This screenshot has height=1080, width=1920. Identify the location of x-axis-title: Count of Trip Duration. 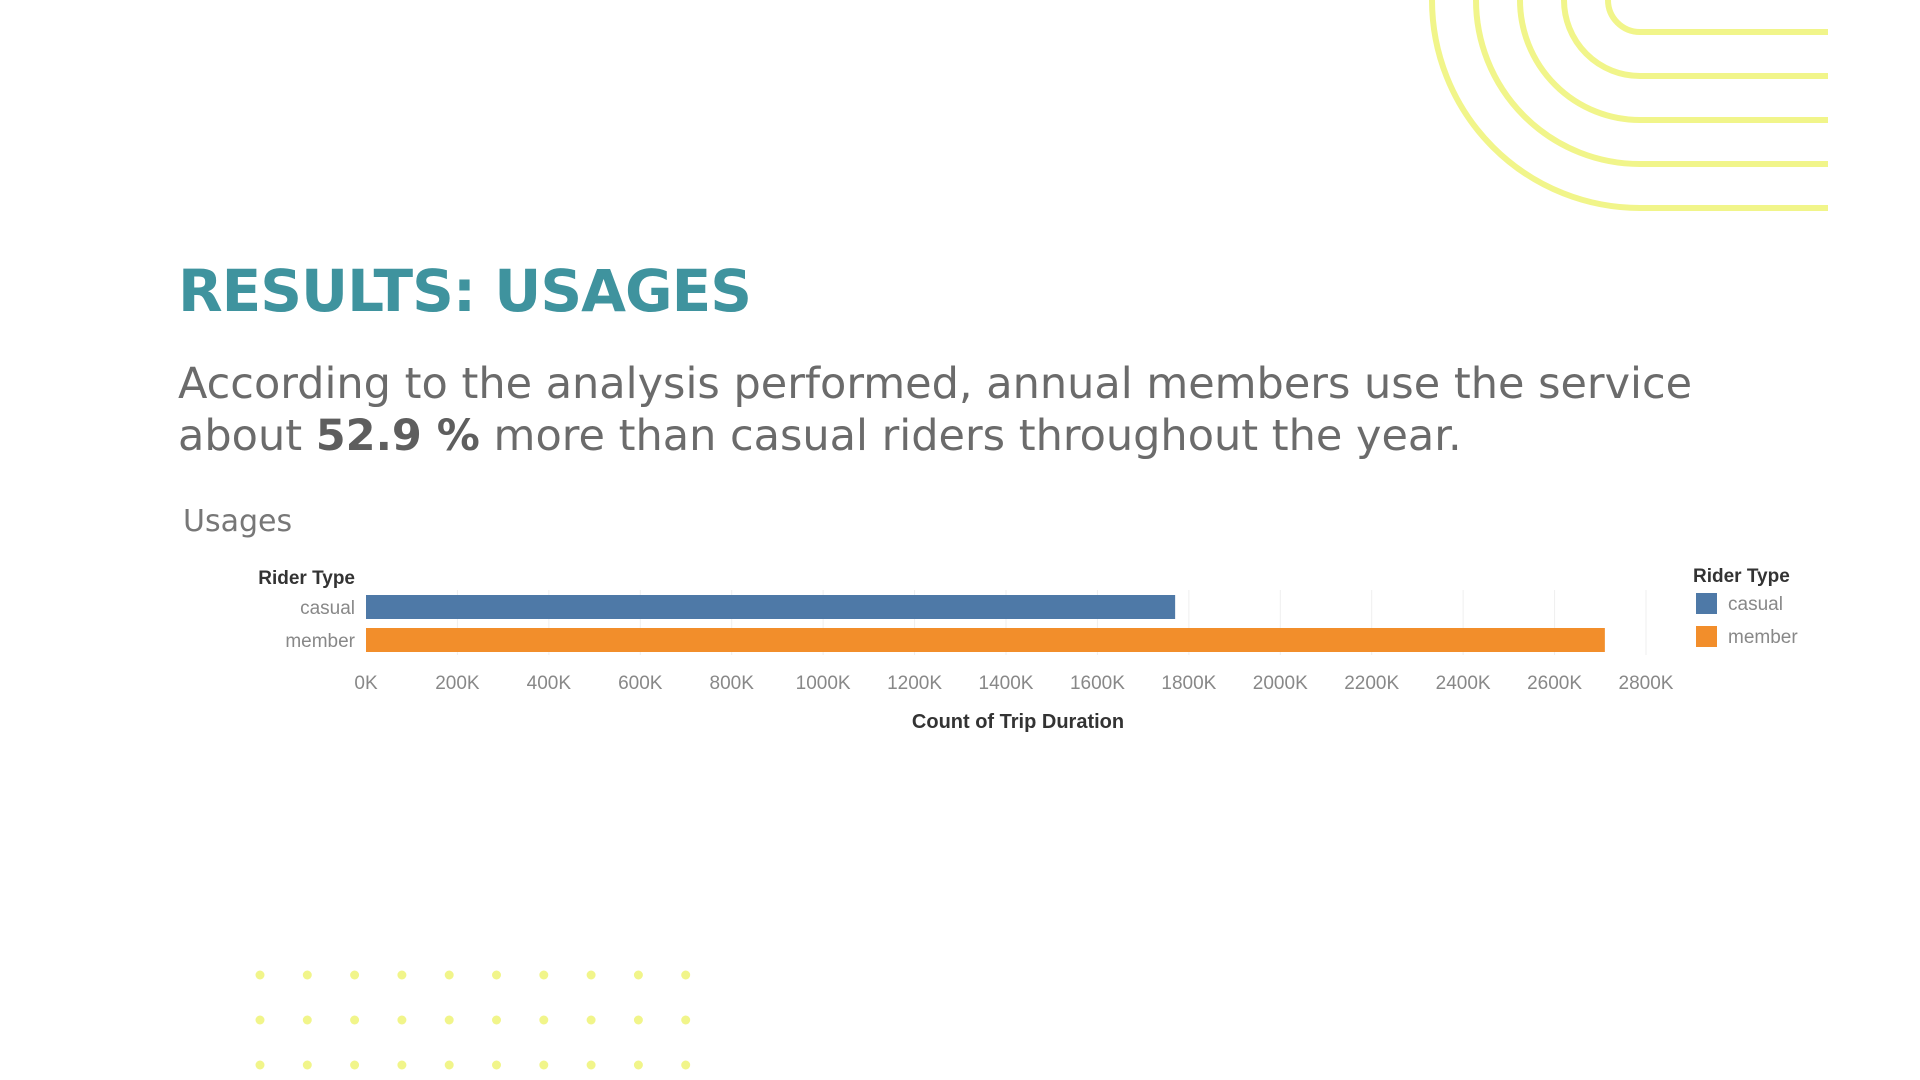
(1018, 722).